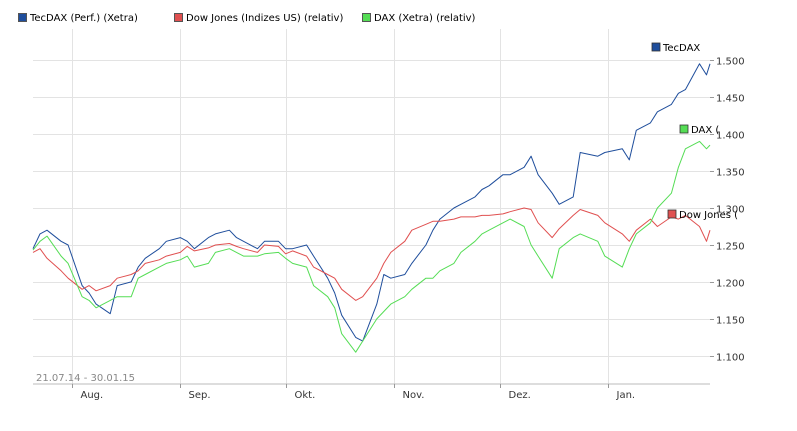 The width and height of the screenshot is (797, 431). What do you see at coordinates (730, 99) in the screenshot?
I see `y-tick-label: 1.450` at bounding box center [730, 99].